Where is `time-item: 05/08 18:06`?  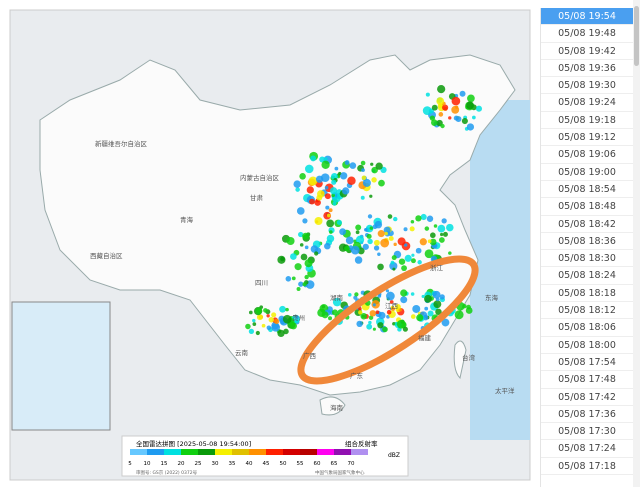 time-item: 05/08 18:06 is located at coordinates (587, 328).